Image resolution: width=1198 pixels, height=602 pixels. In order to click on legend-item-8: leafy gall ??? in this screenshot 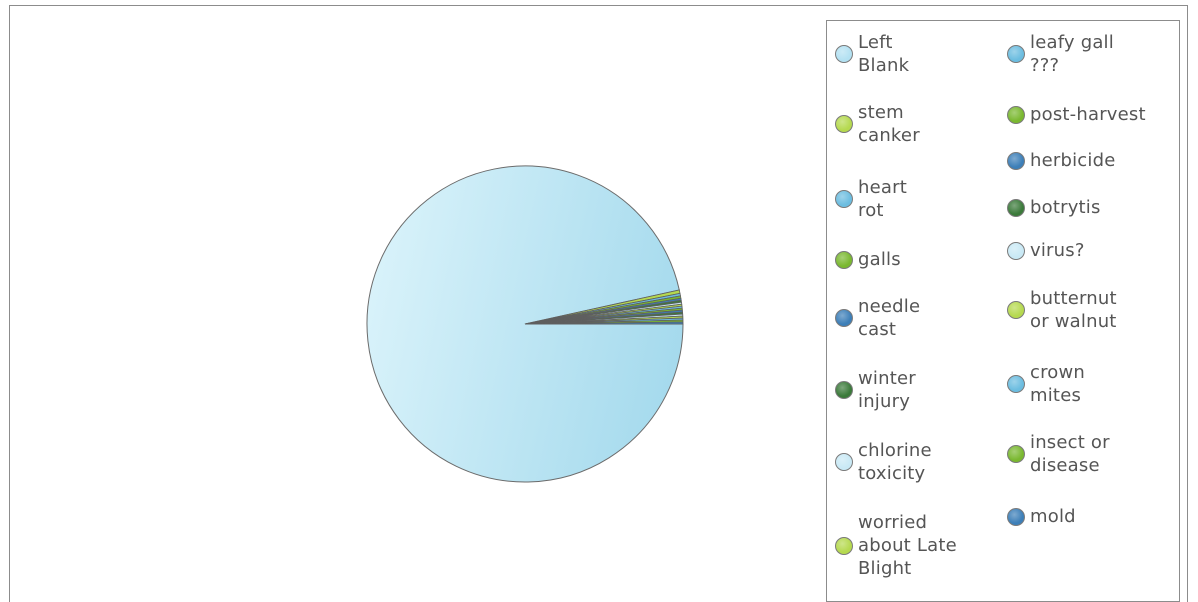, I will do `click(1092, 54)`.